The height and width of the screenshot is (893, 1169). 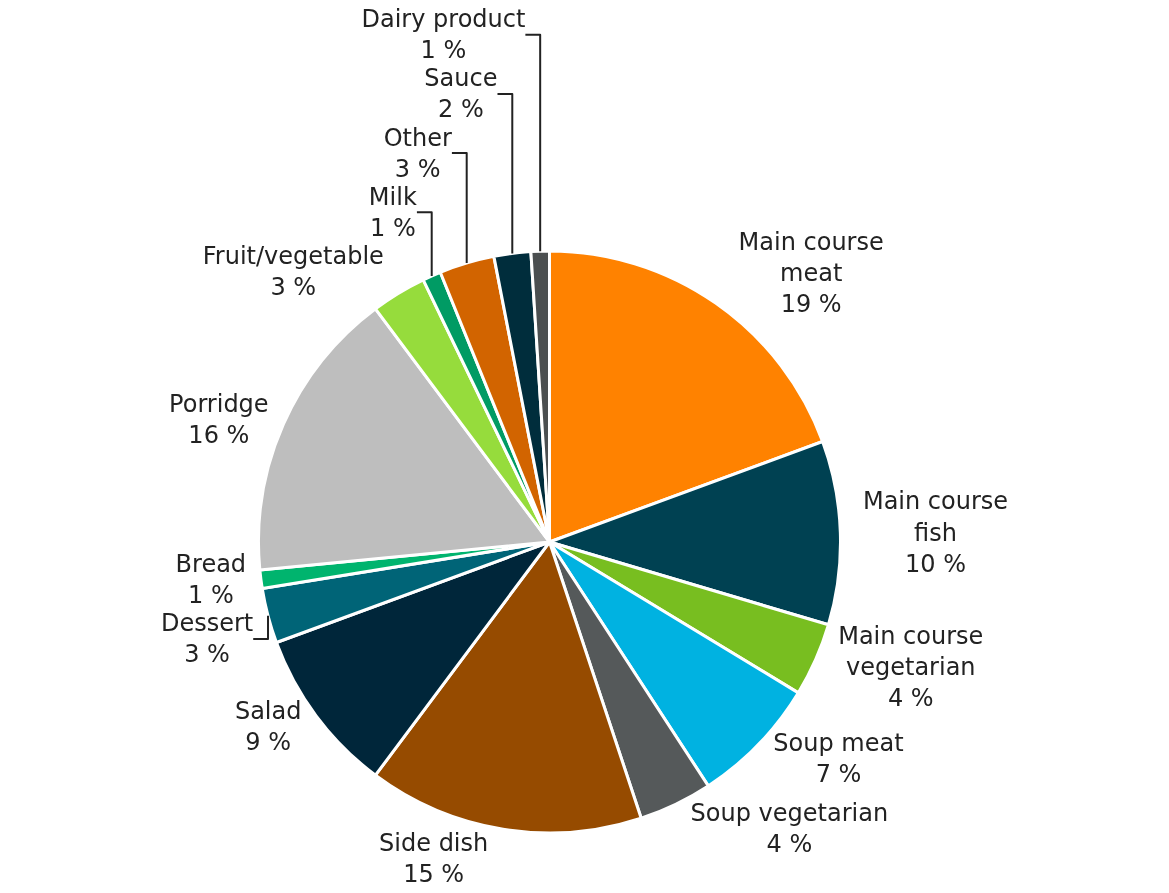 I want to click on data-label: 15 %, so click(x=434, y=873).